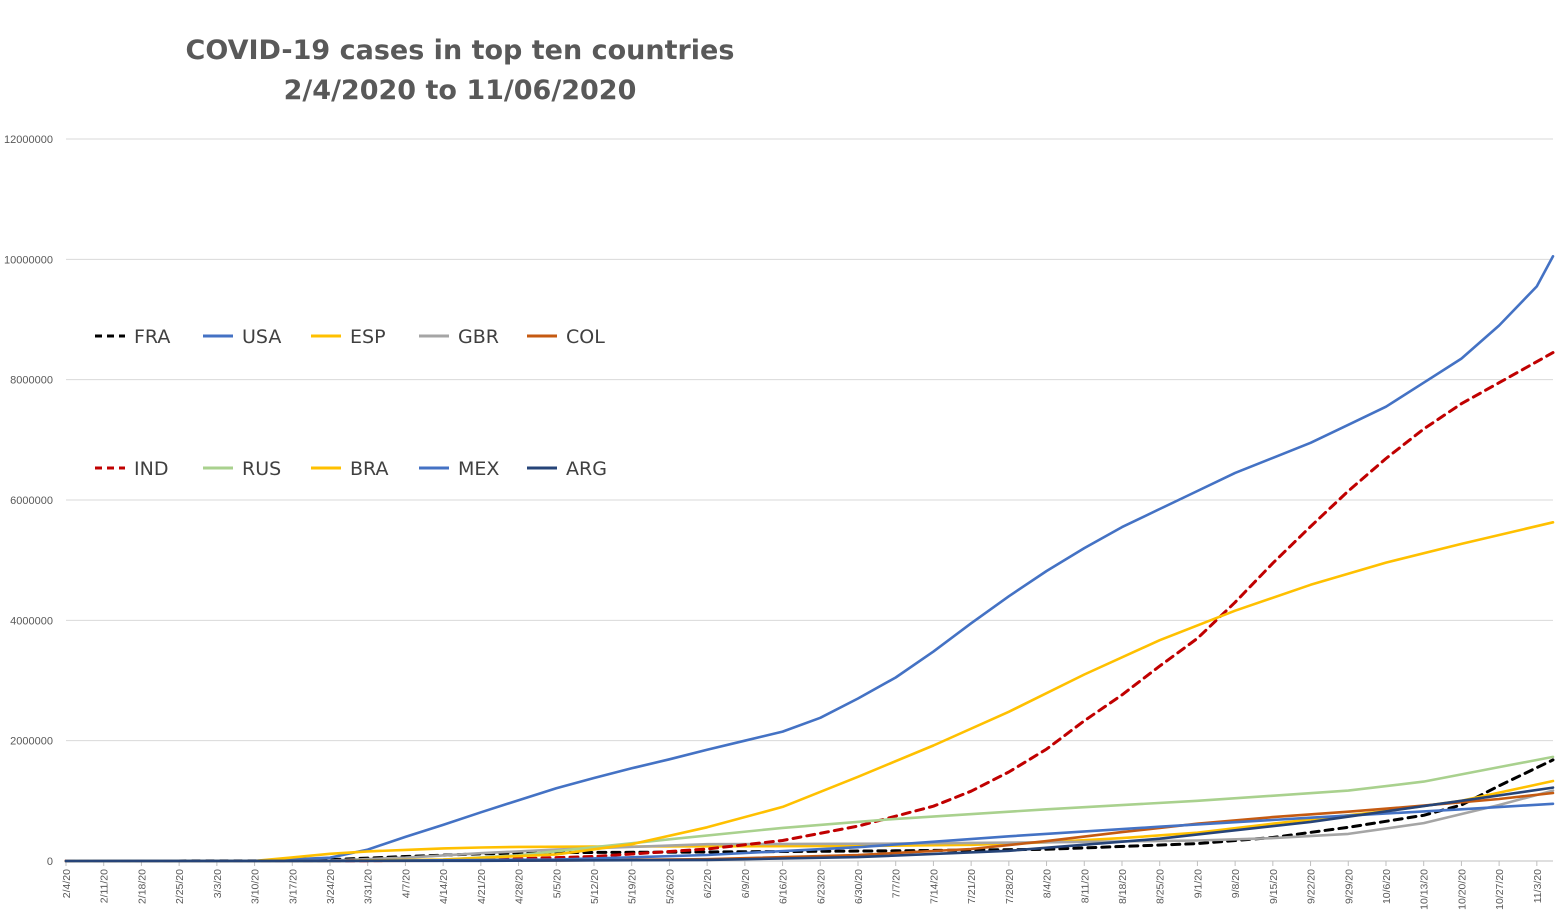 The width and height of the screenshot is (1567, 919). Describe the element at coordinates (180, 886) in the screenshot. I see `x-tick-label: 2/25/20` at that location.